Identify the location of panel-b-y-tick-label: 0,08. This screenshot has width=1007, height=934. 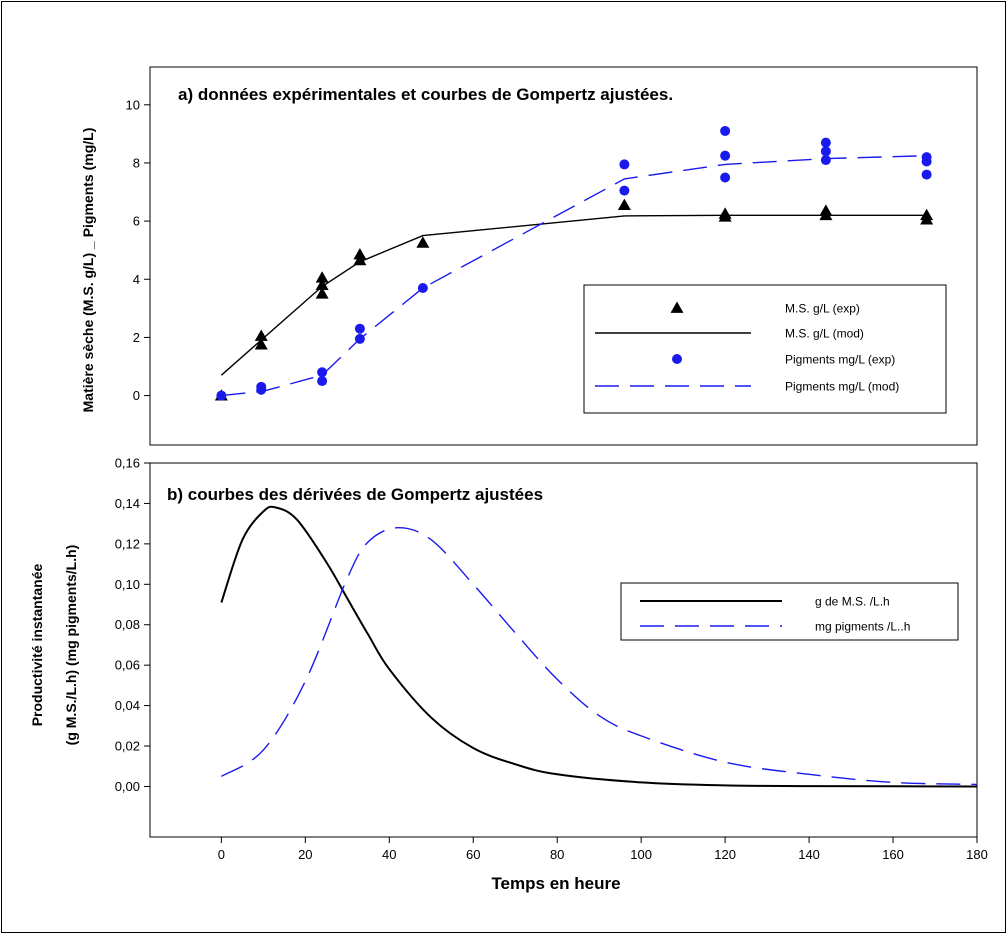
(127, 624).